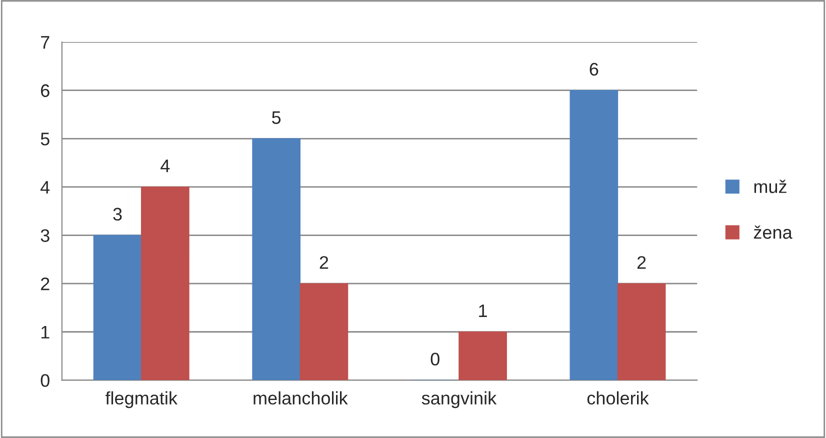  What do you see at coordinates (770, 187) in the screenshot?
I see `legend-label: muž` at bounding box center [770, 187].